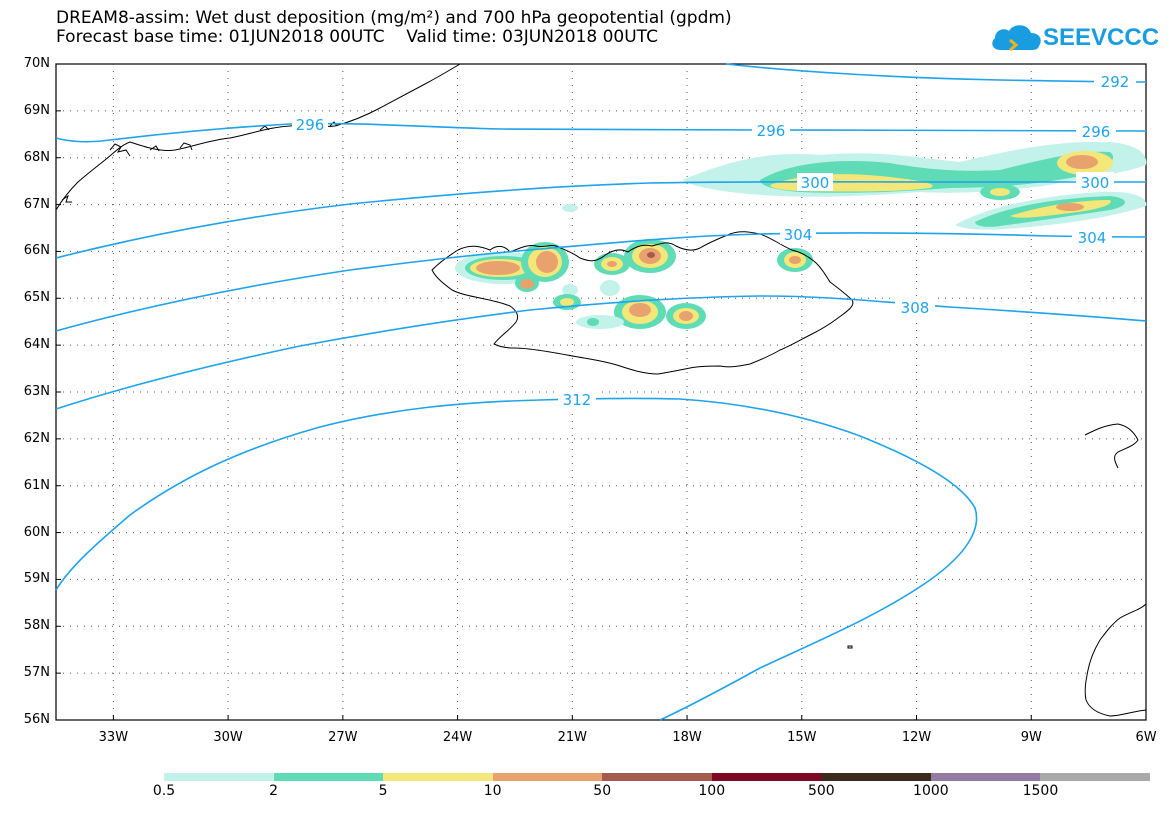 The height and width of the screenshot is (815, 1175). I want to click on contour-label: 308, so click(915, 308).